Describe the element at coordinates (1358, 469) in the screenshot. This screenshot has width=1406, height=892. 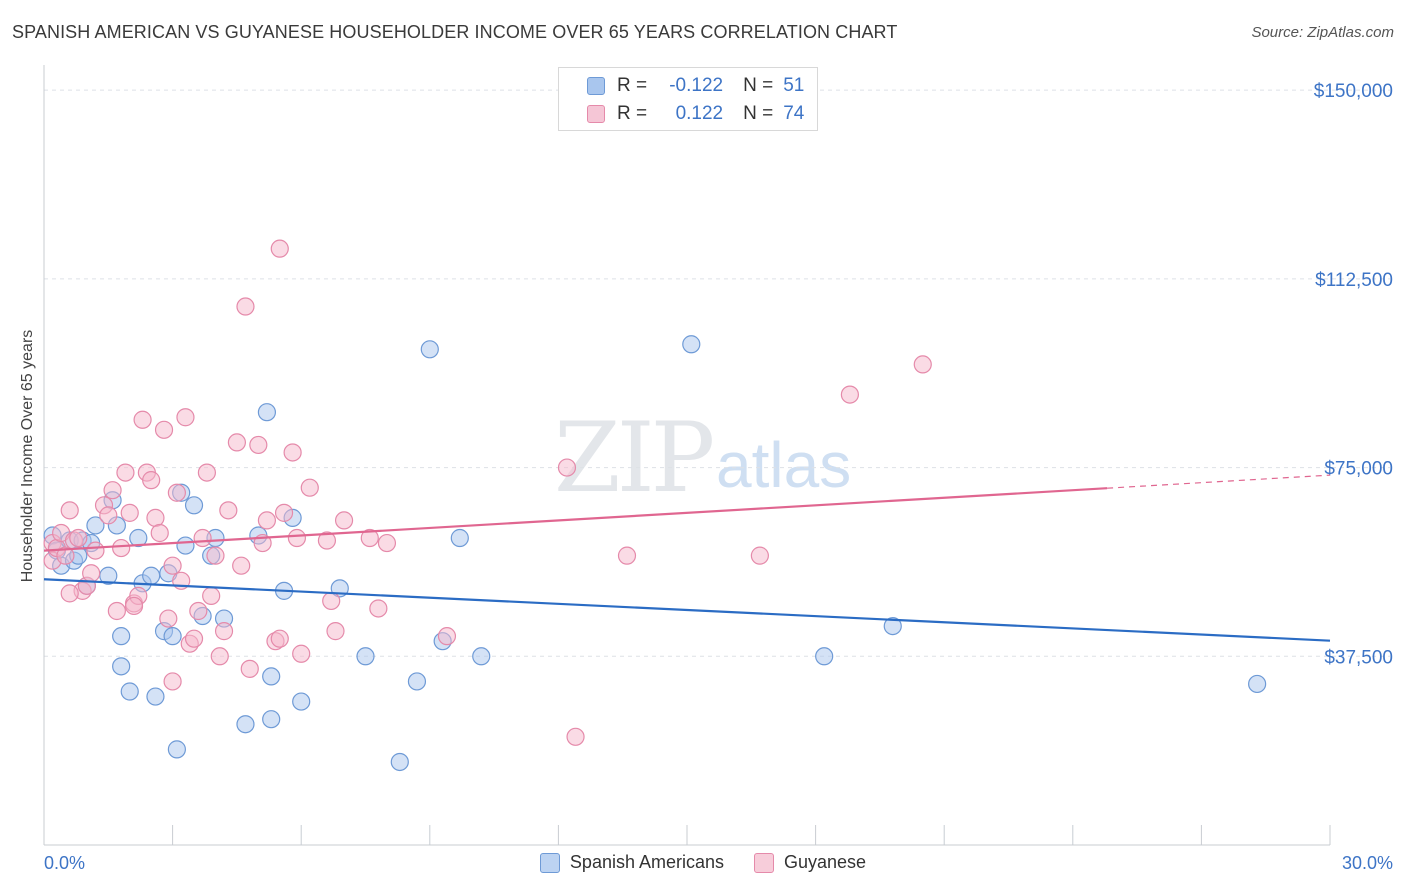
I see `y-tick-label: $75,000` at that location.